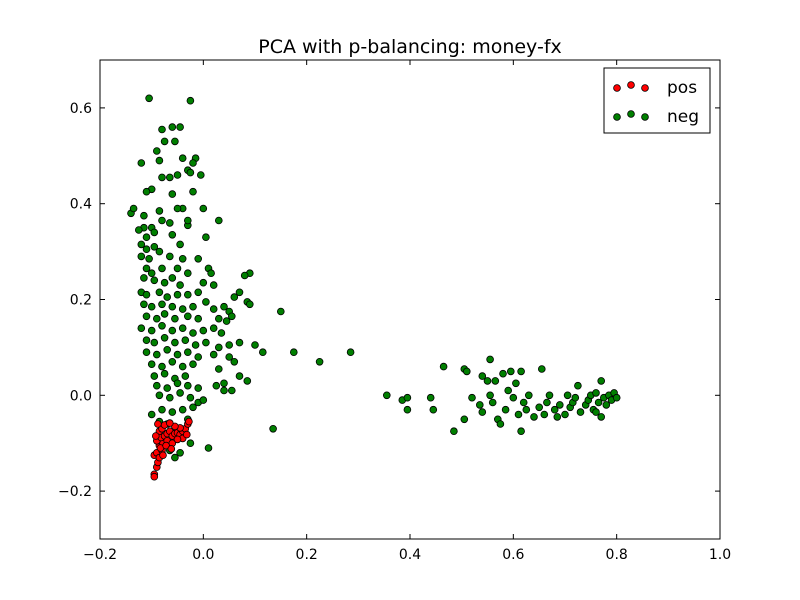 Image resolution: width=800 pixels, height=600 pixels. Describe the element at coordinates (645, 117) in the screenshot. I see `legend-marker-neg` at that location.